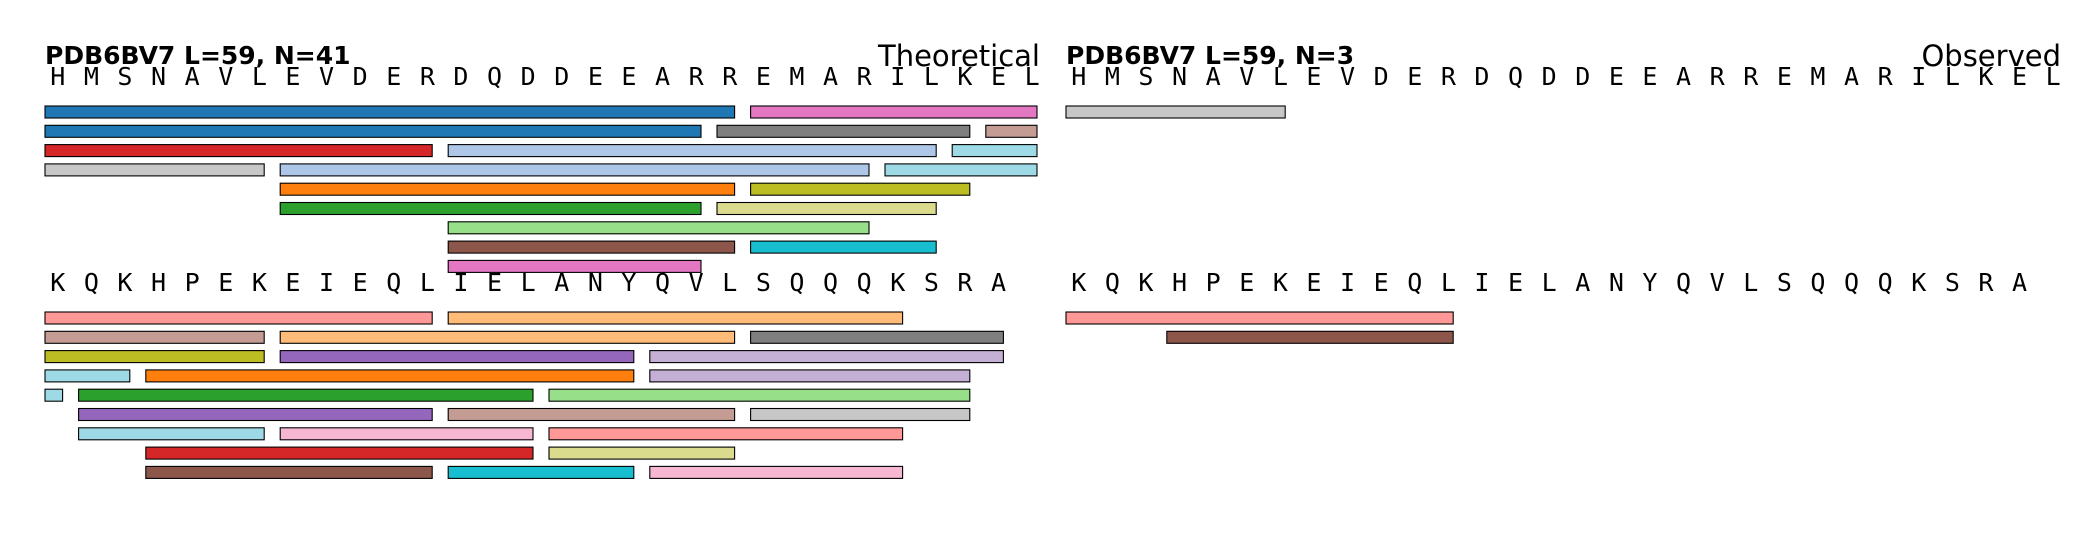 The image size is (2100, 540). Describe the element at coordinates (192, 76) in the screenshot. I see `residue-5: A` at that location.